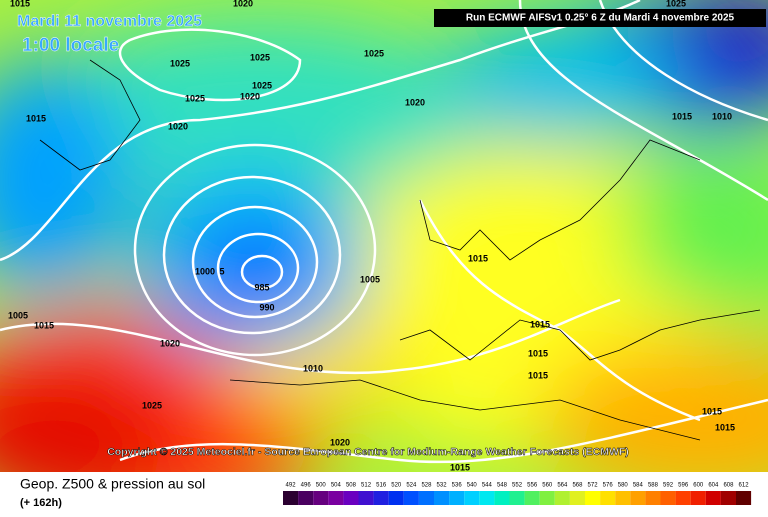  Describe the element at coordinates (366, 486) in the screenshot. I see `scale-label: 512` at that location.